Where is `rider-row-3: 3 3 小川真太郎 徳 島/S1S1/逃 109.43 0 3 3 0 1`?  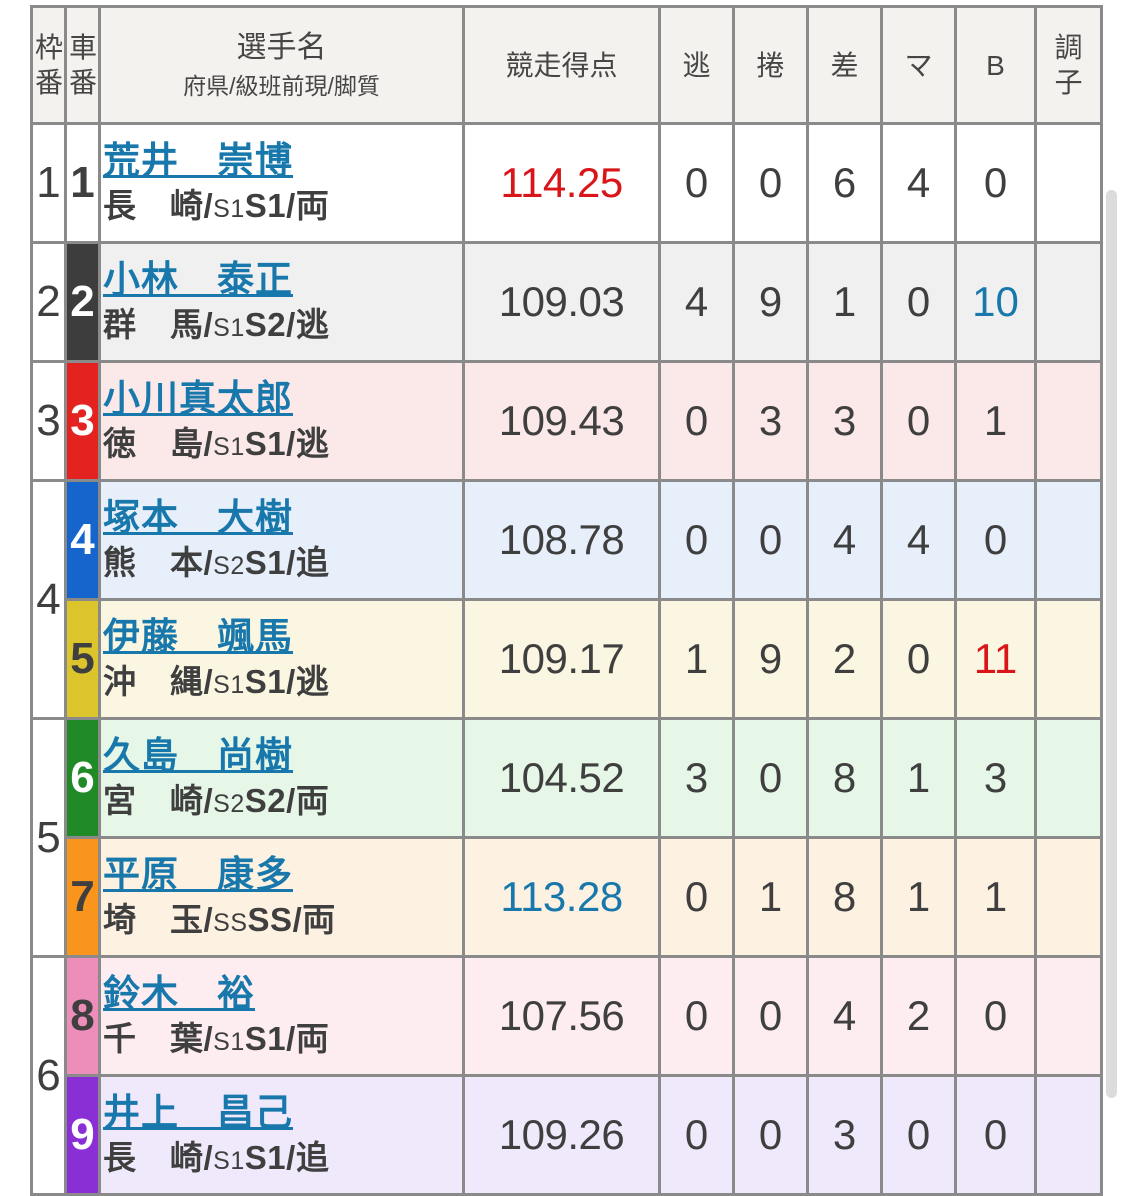 rider-row-3: 3 3 小川真太郎 徳 島/S1S1/逃 109.43 0 3 3 0 1 is located at coordinates (566, 421).